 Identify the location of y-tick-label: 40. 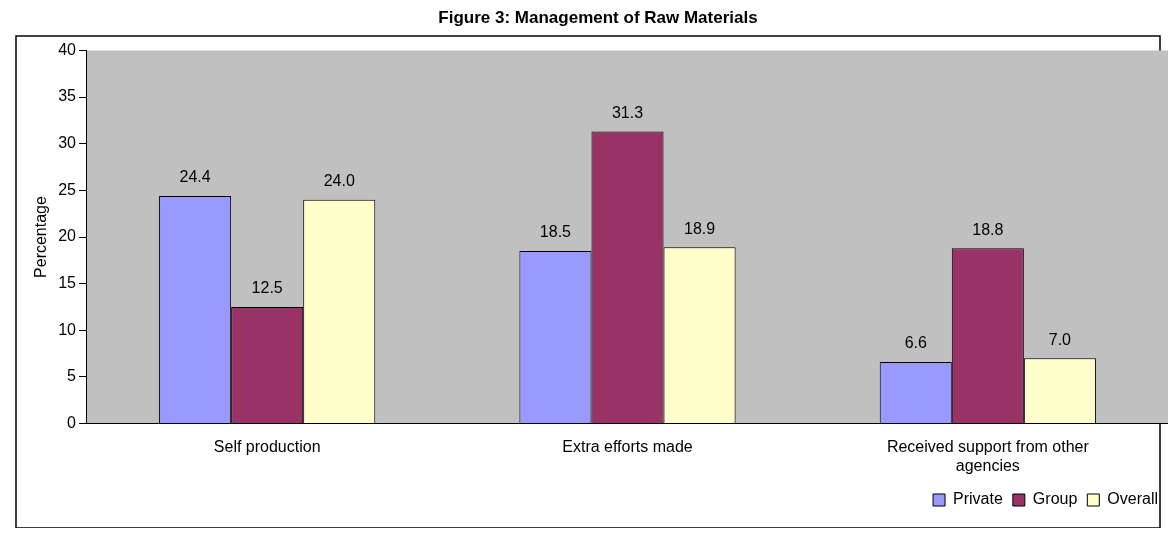
(67, 49).